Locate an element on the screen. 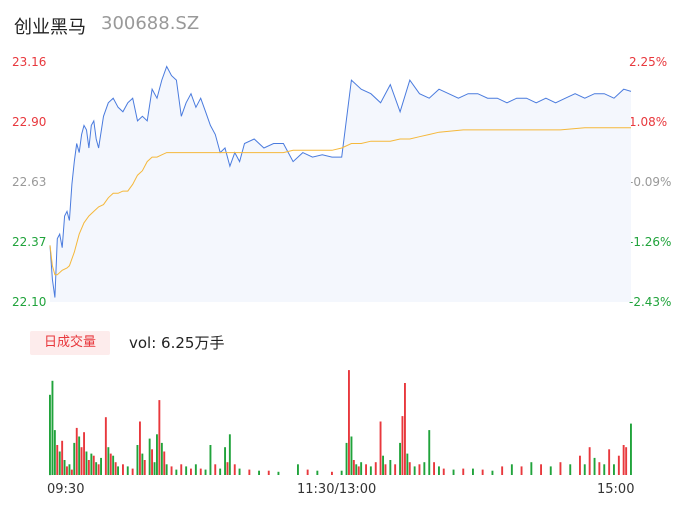  y-pct-tick: 2.25% is located at coordinates (648, 62).